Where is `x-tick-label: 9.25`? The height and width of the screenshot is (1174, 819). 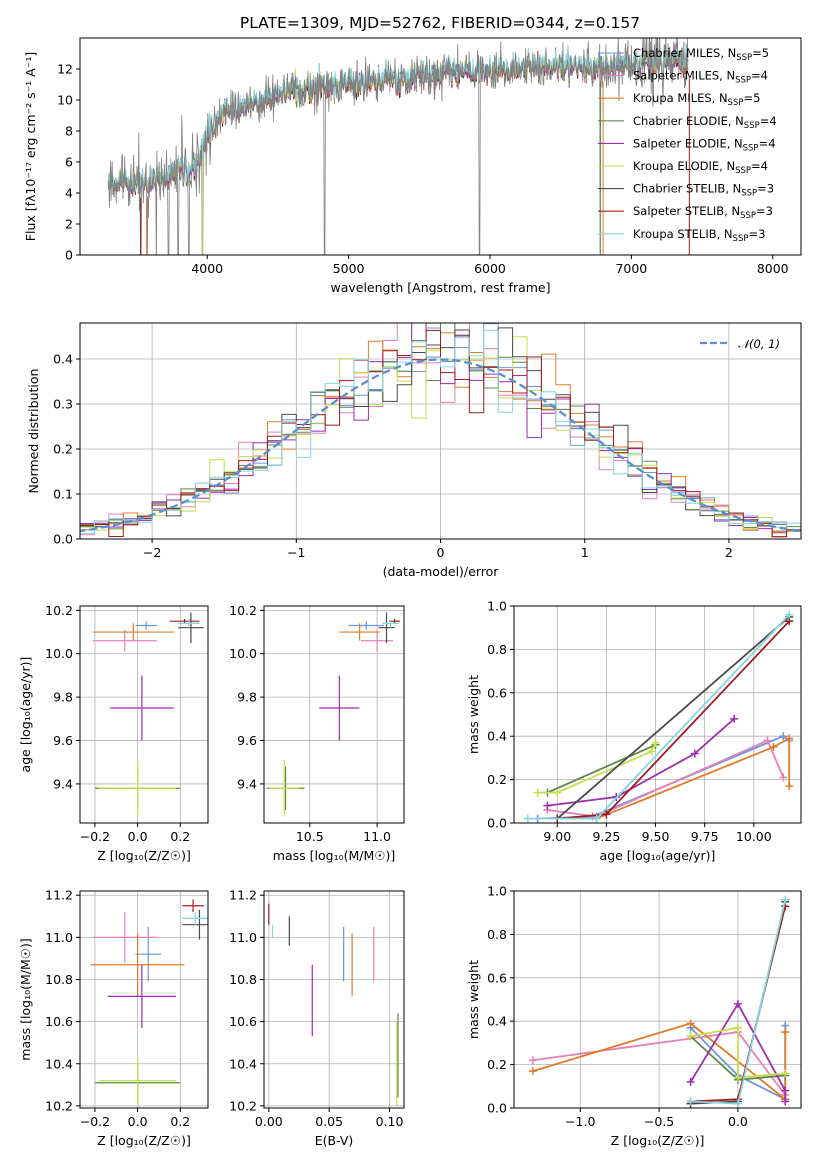 x-tick-label: 9.25 is located at coordinates (606, 836).